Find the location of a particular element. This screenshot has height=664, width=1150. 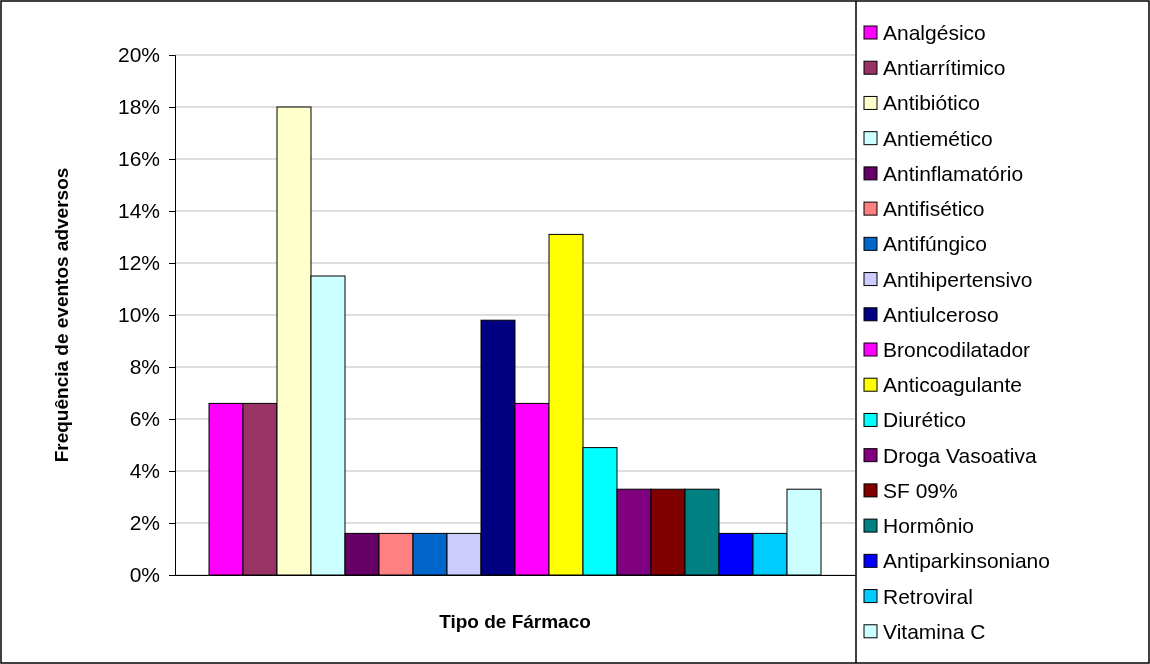

legend-label: Antihipertensivo is located at coordinates (958, 279).